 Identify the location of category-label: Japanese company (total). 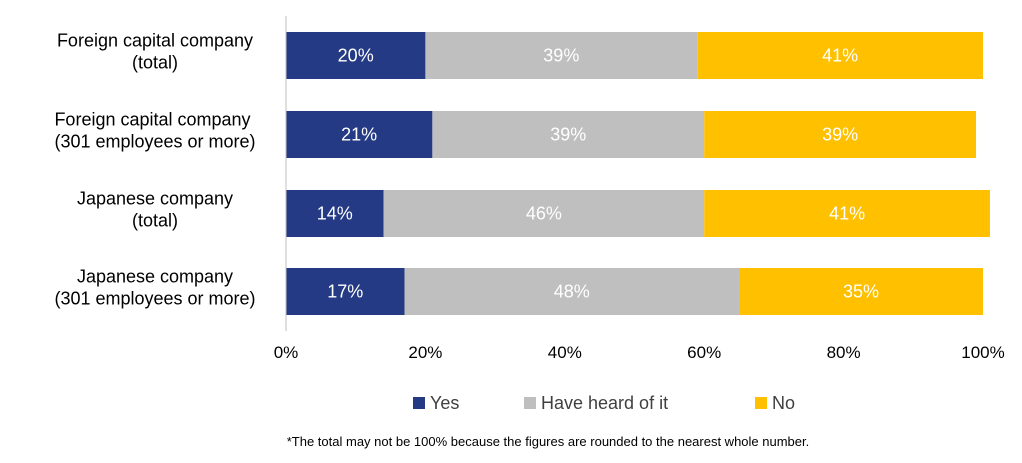
(155, 210).